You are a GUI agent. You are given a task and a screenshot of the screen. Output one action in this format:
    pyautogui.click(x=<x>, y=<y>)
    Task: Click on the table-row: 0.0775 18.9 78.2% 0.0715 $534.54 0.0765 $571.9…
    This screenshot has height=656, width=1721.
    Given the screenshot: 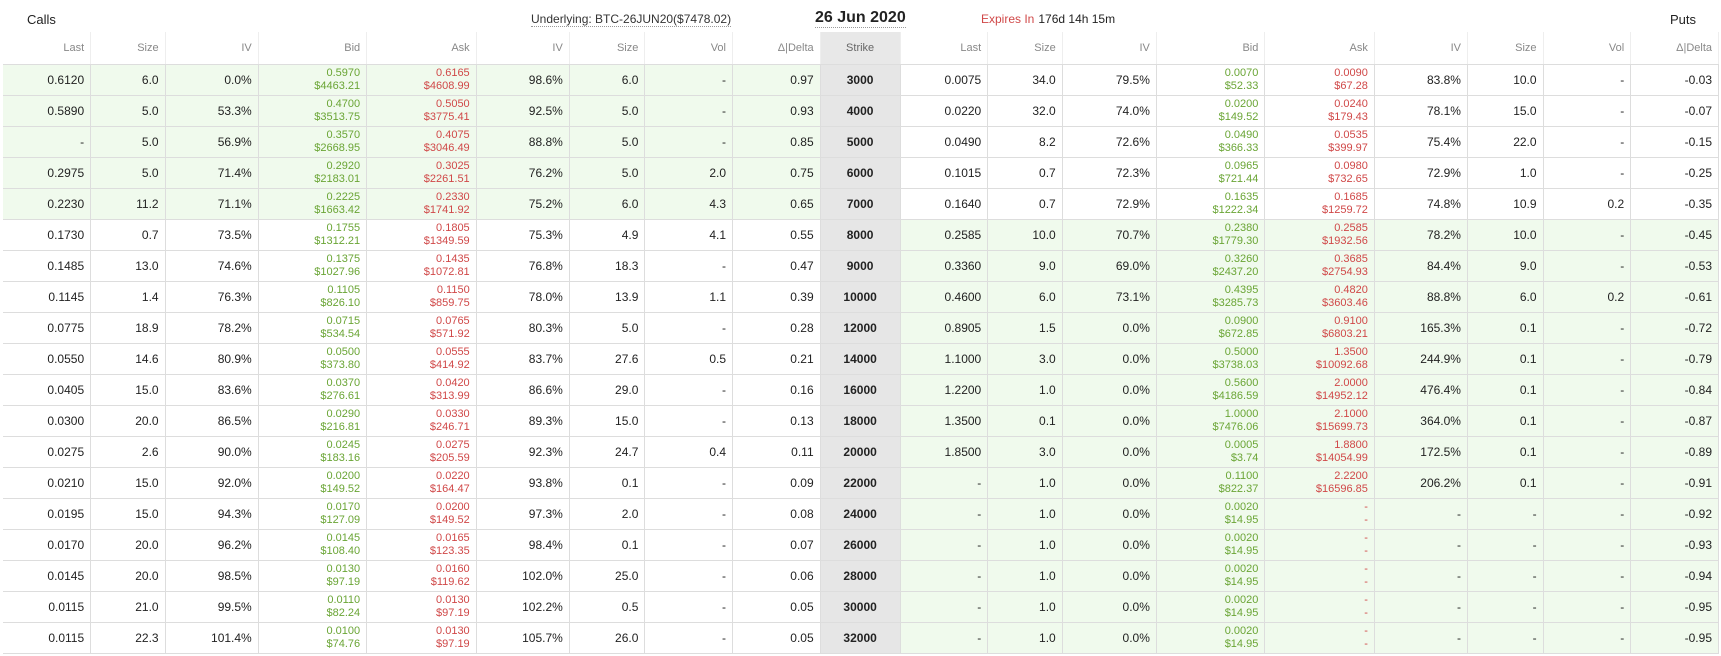 What is the action you would take?
    pyautogui.click(x=861, y=328)
    